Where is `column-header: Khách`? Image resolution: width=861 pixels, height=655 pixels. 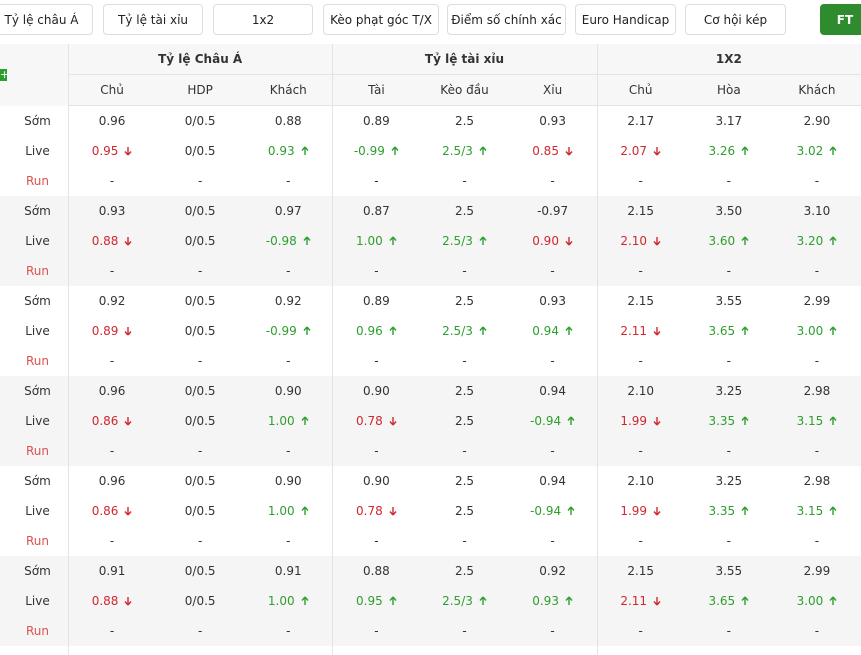 column-header: Khách is located at coordinates (816, 90).